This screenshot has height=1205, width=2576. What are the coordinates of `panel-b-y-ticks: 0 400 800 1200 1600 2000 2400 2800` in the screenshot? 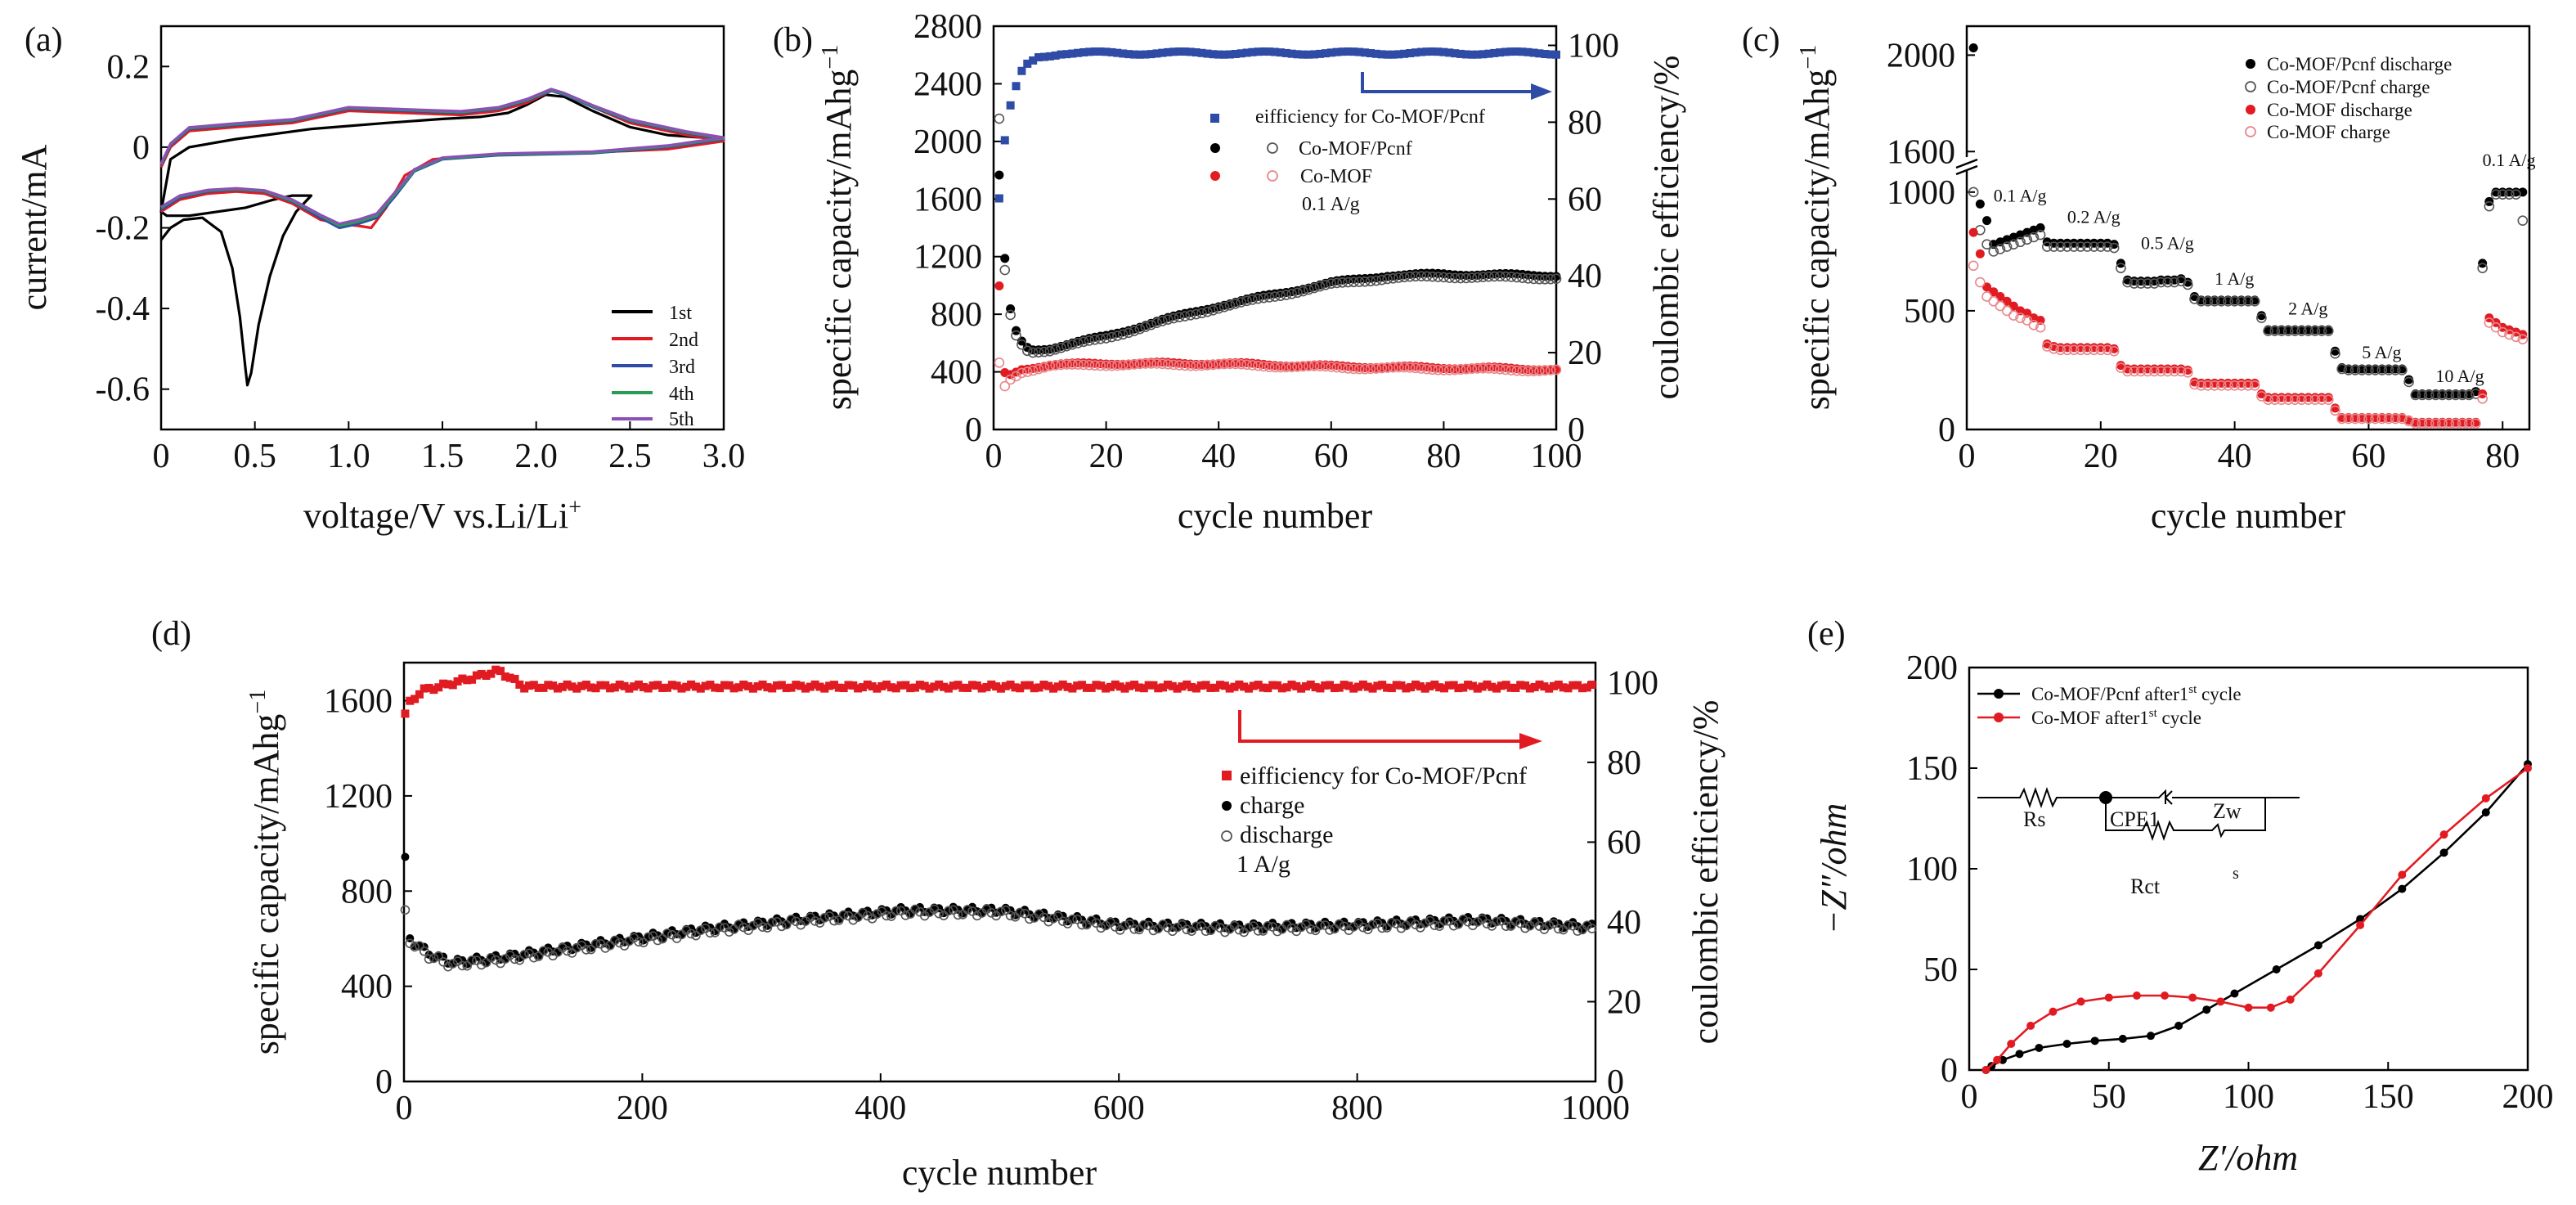 It's located at (957, 229).